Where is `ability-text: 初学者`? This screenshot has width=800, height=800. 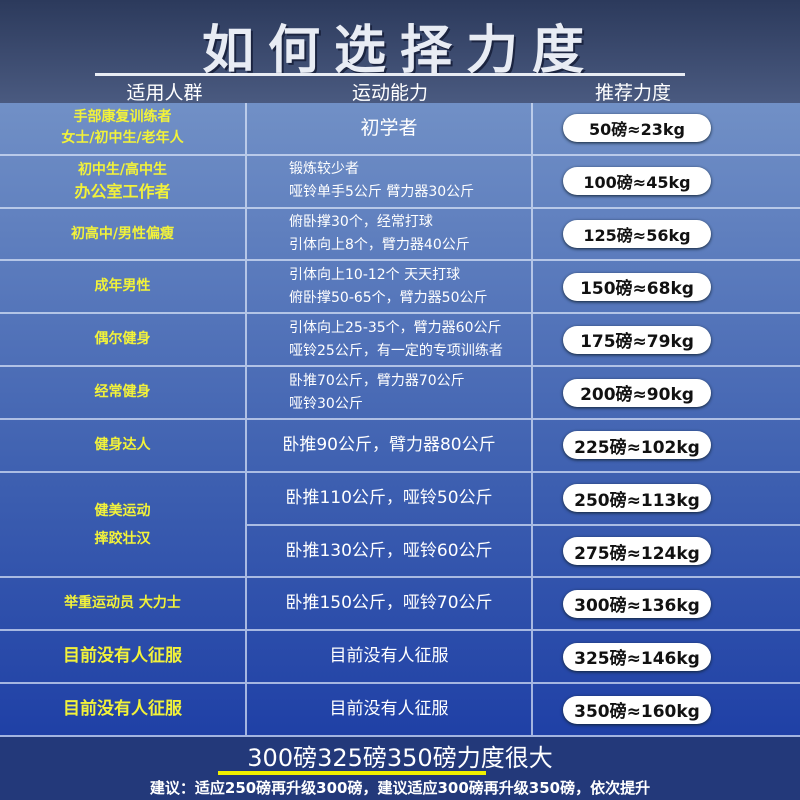 ability-text: 初学者 is located at coordinates (389, 127).